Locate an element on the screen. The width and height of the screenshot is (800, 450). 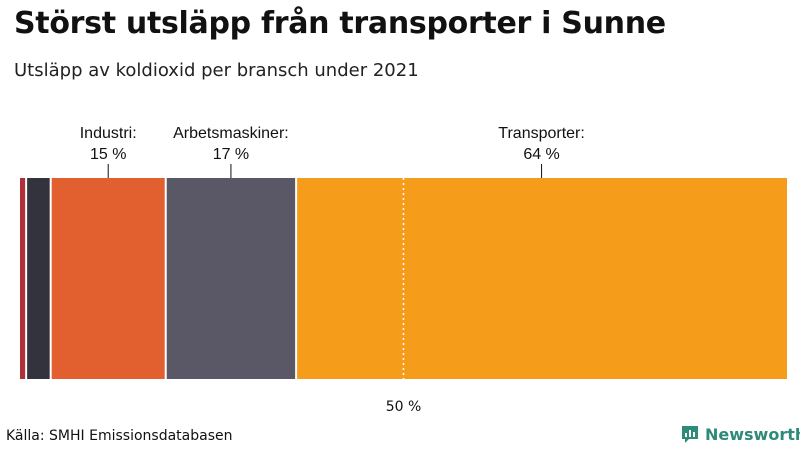
segment-value-label-3: 17 % is located at coordinates (231, 154).